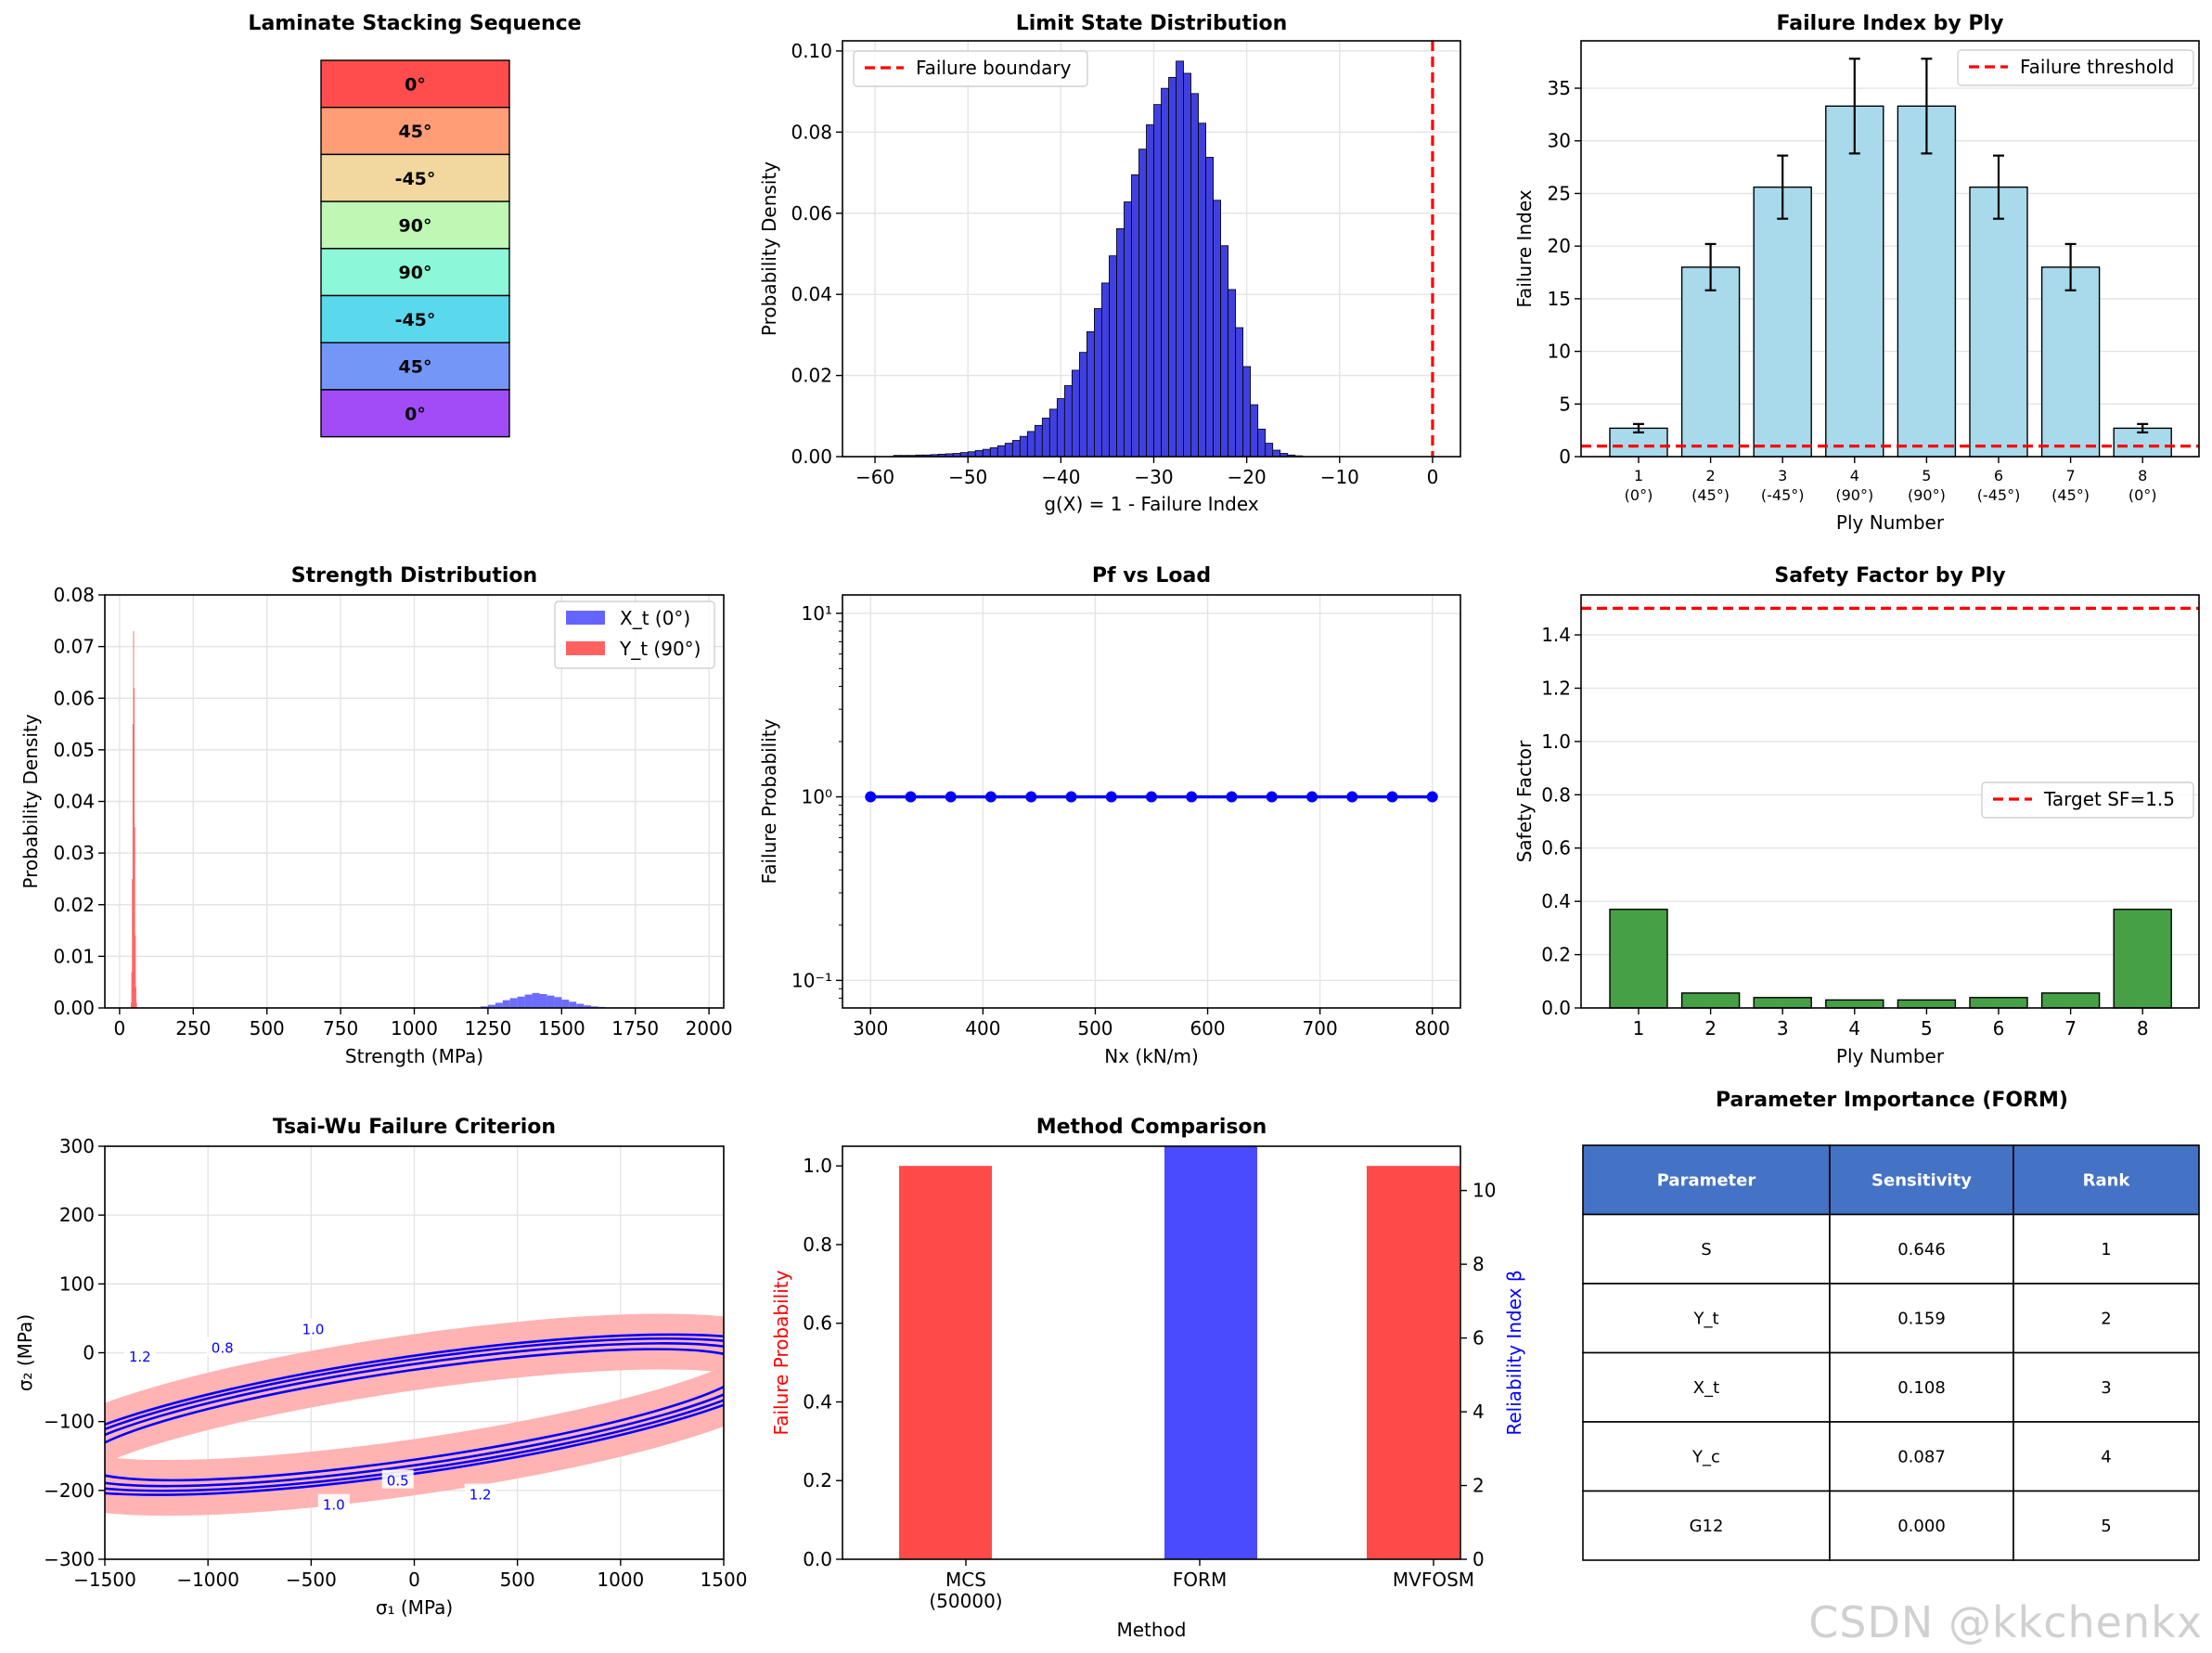 The height and width of the screenshot is (1653, 2212). I want to click on y-tick-label: −200, so click(69, 1490).